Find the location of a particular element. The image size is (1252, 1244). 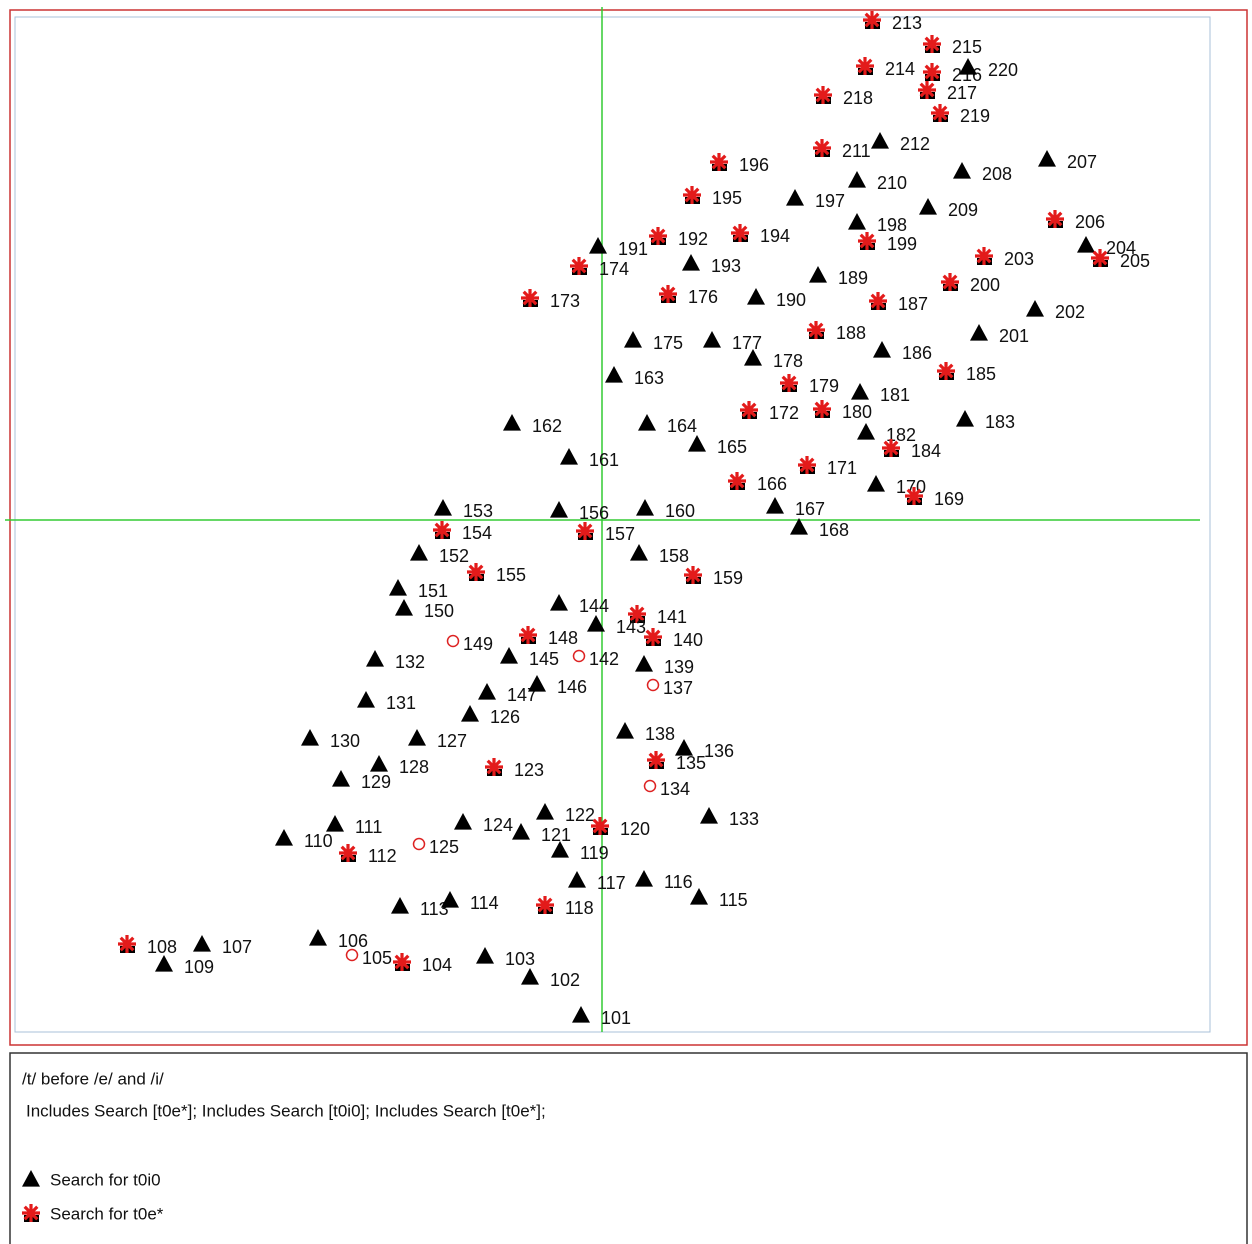

point: 108 is located at coordinates (147, 946).